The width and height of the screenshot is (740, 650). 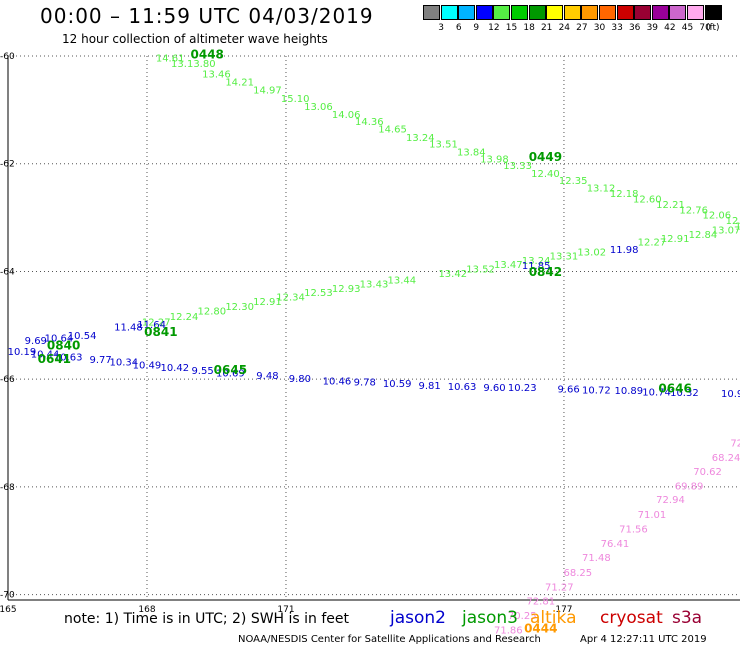 I want to click on pass-label: 0842, so click(x=545, y=272).